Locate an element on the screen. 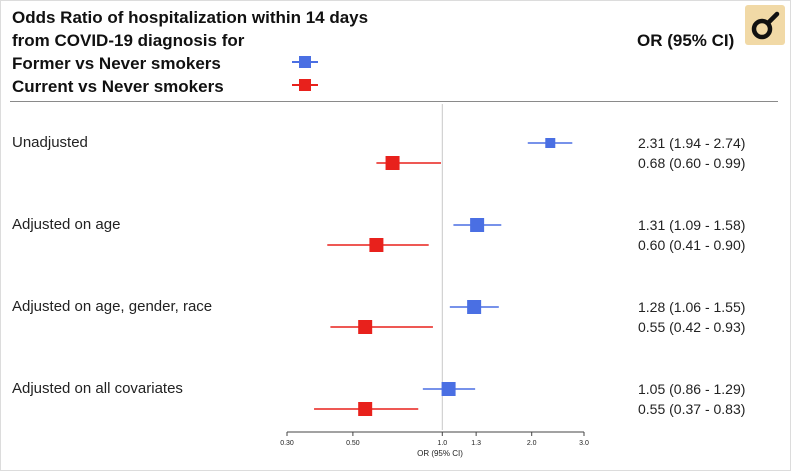 The height and width of the screenshot is (471, 791). header-separator is located at coordinates (394, 101).